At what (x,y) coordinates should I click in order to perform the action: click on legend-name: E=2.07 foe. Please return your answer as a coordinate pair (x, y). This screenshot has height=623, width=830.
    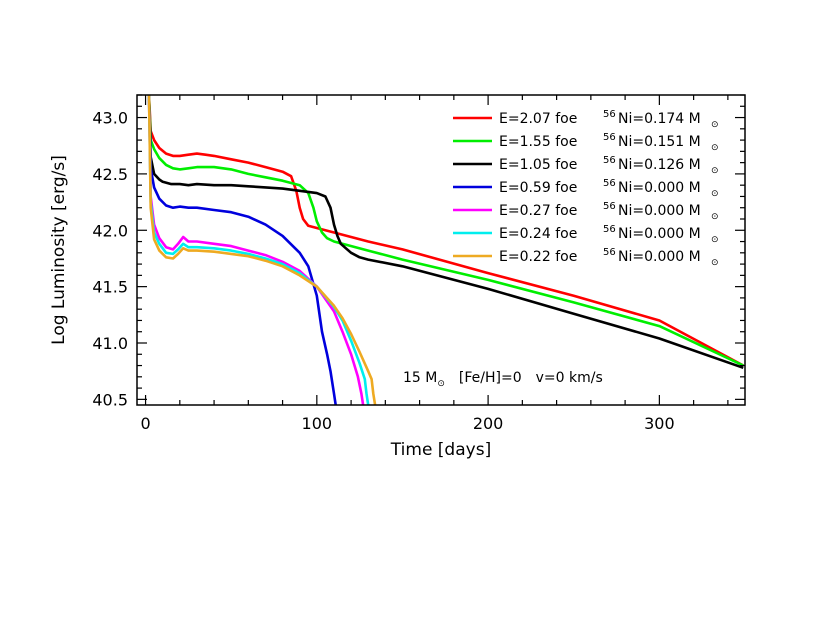
    Looking at the image, I should click on (538, 119).